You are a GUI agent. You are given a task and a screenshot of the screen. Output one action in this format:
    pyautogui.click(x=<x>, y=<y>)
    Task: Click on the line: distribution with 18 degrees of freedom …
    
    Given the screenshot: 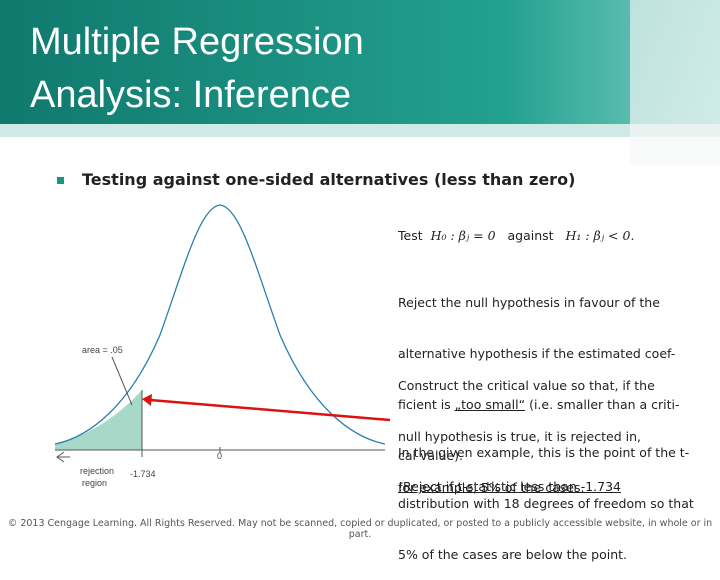 What is the action you would take?
    pyautogui.click(x=546, y=503)
    